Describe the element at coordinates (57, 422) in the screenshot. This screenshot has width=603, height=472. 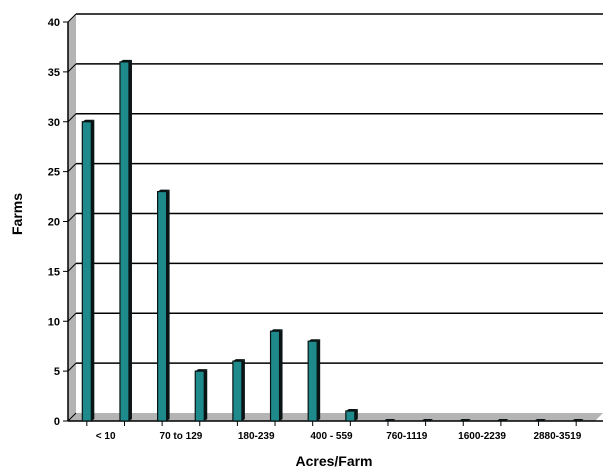
I see `y-tick-label: 0` at that location.